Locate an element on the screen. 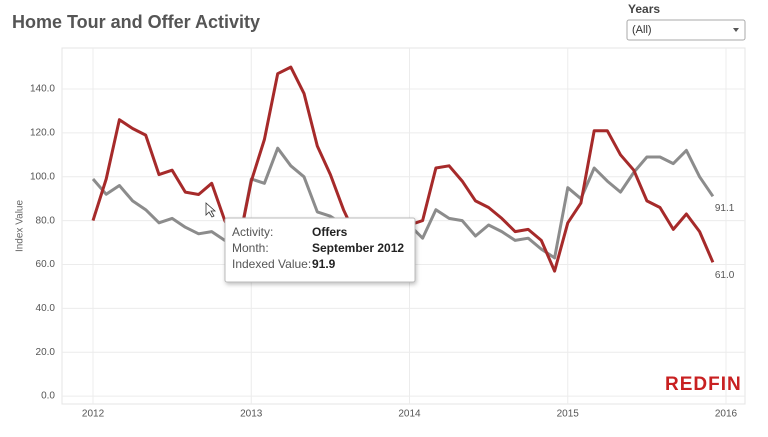  y-tick-label: 100.0 is located at coordinates (42, 176).